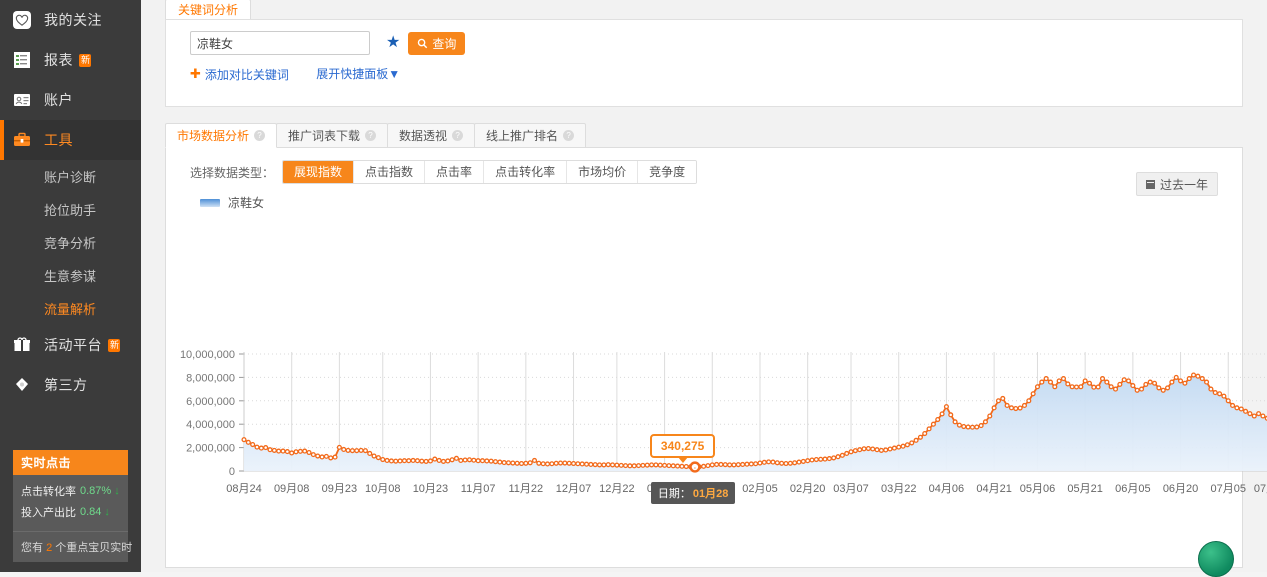 This screenshot has width=1267, height=577. I want to click on svg-text: 03月07, so click(850, 489).